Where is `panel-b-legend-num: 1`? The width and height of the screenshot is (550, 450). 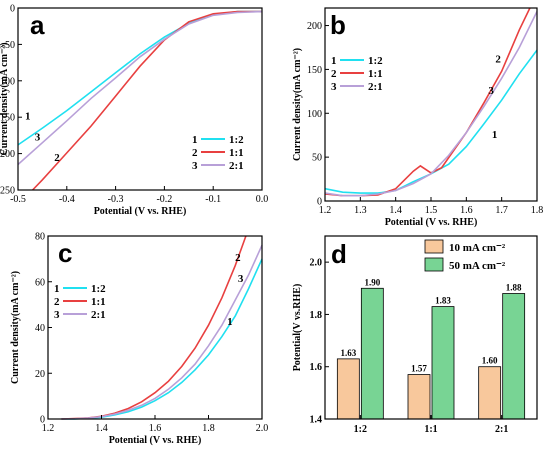 panel-b-legend-num: 1 is located at coordinates (334, 61).